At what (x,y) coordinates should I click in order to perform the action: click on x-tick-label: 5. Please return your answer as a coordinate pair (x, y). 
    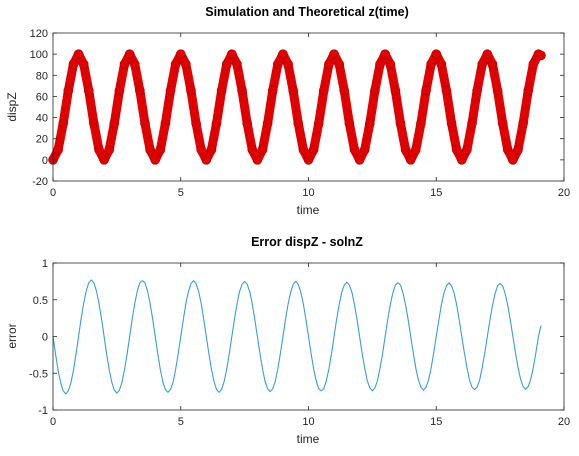
    Looking at the image, I should click on (181, 193).